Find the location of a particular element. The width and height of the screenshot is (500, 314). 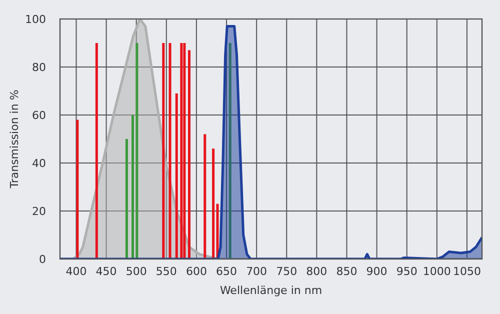

x-tick-label: 750 is located at coordinates (287, 271).